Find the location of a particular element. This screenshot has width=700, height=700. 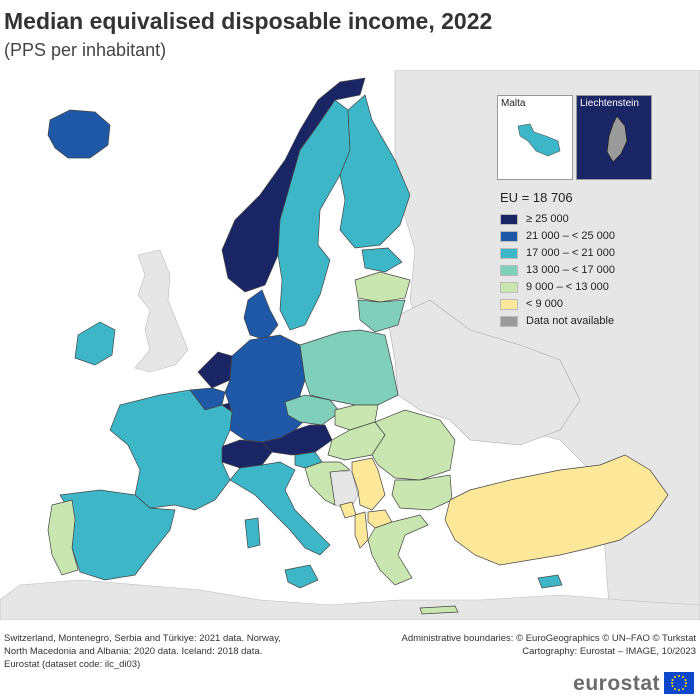

legend-label: 13 000 – < 17 000 is located at coordinates (570, 270).